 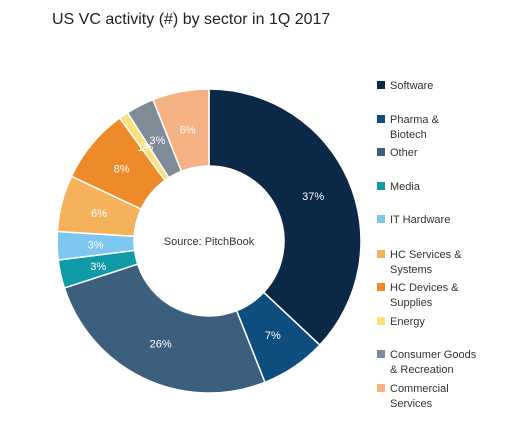 What do you see at coordinates (161, 345) in the screenshot?
I see `slice-label-other: 26%` at bounding box center [161, 345].